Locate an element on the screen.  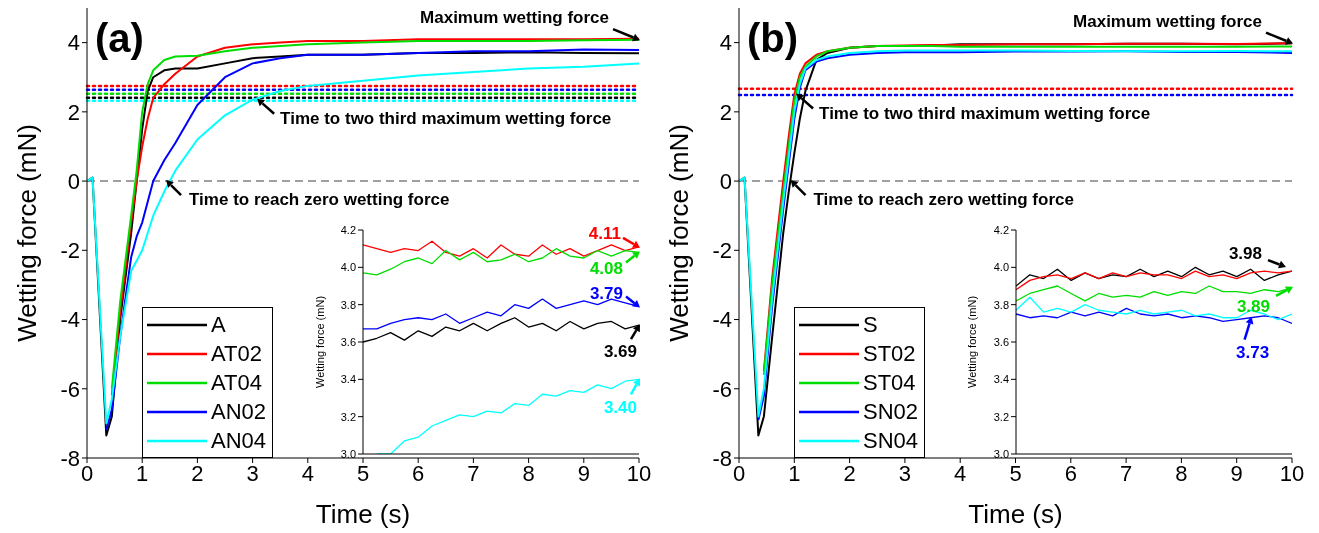
legend-label: A is located at coordinates (218, 324).